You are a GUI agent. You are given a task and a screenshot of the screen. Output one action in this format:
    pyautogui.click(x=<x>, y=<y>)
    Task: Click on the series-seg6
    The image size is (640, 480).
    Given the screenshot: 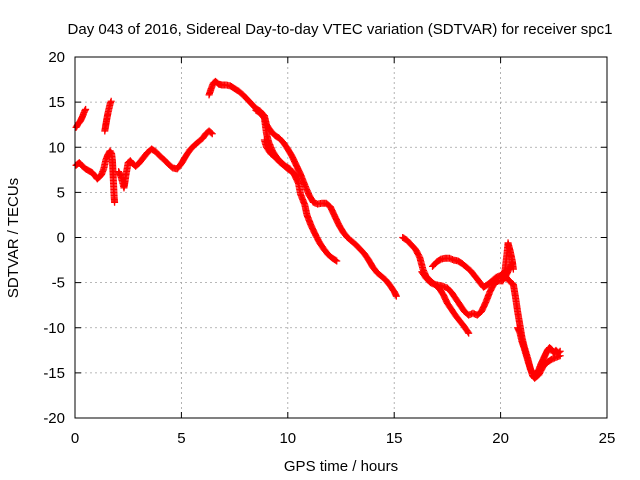 What is the action you would take?
    pyautogui.click(x=296, y=185)
    